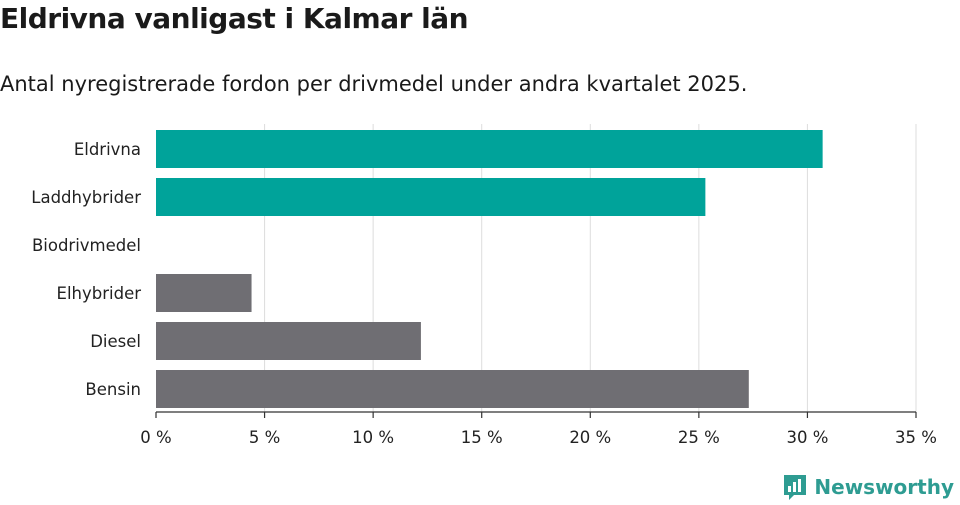  I want to click on x-tick-label: 35 %, so click(916, 437).